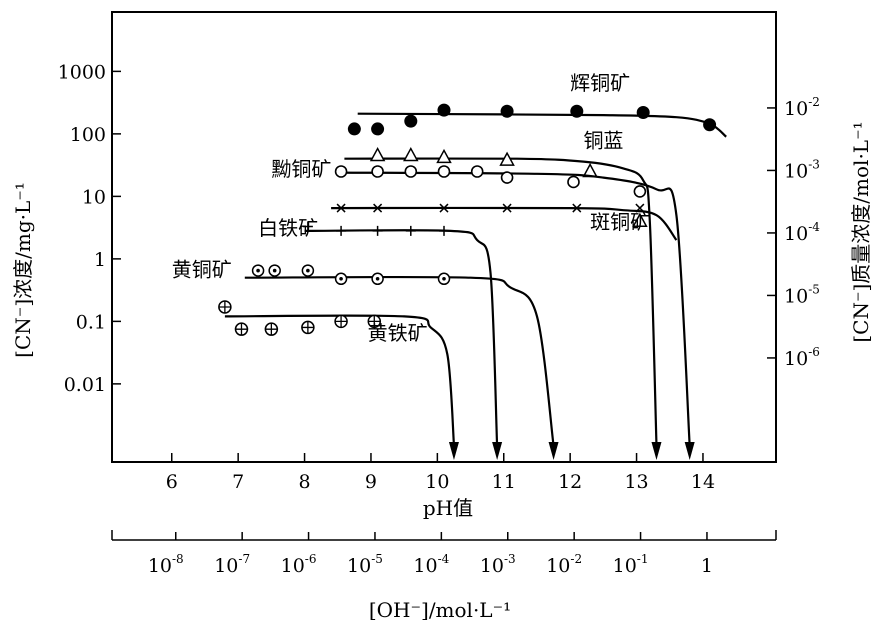 This screenshot has height=630, width=888. I want to click on oh-tick-label: 10⁻⁷, so click(232, 564).